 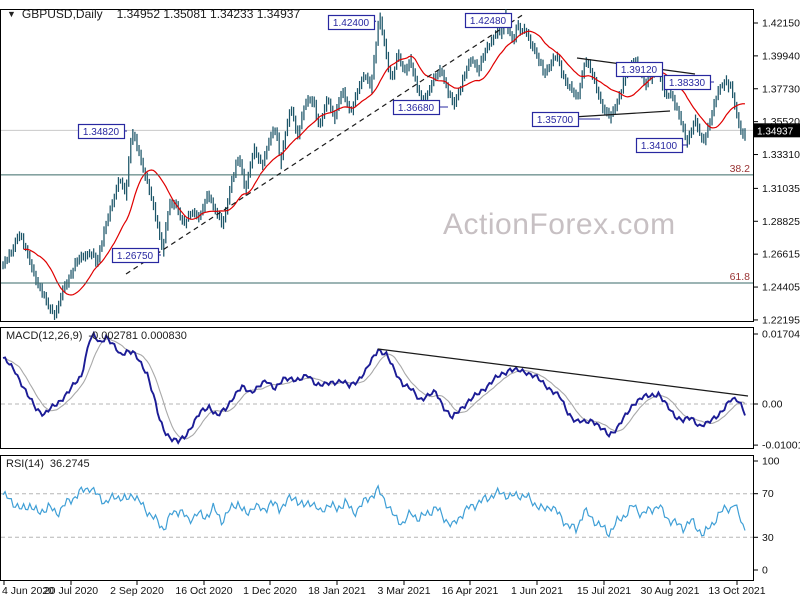 I want to click on date-label: 2 Sep 2020, so click(x=137, y=591).